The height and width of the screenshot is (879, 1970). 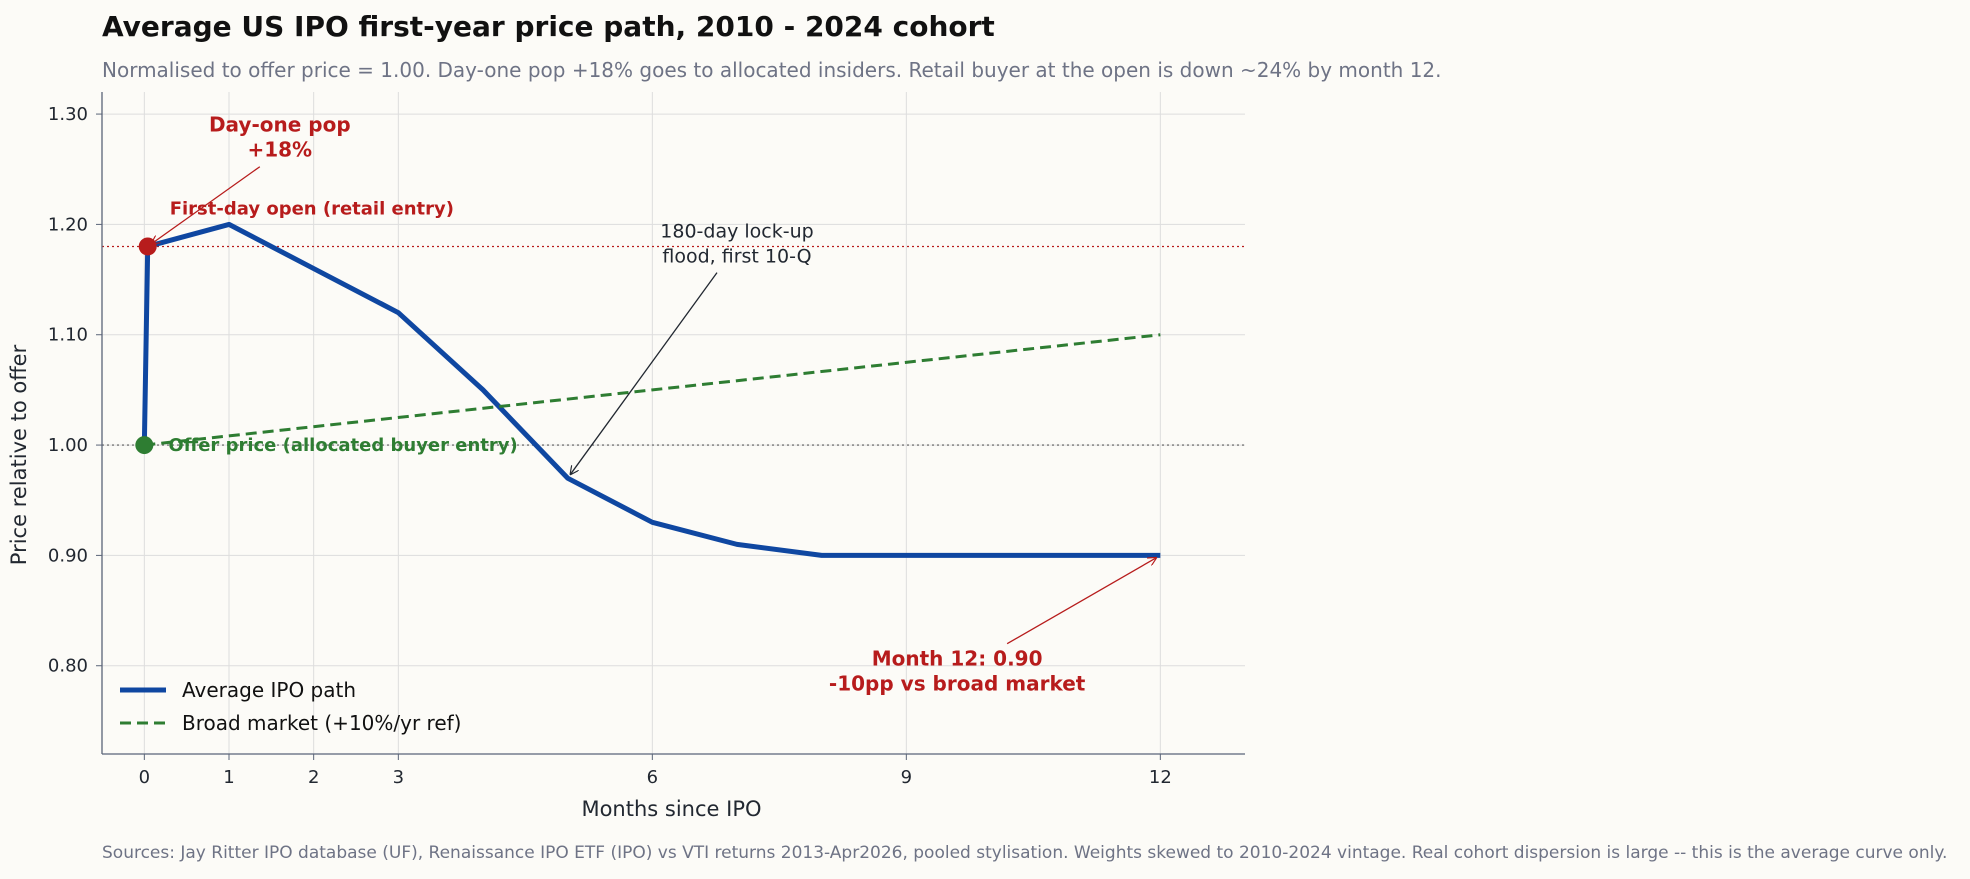 What do you see at coordinates (313, 777) in the screenshot?
I see `x-tick-label: 2` at bounding box center [313, 777].